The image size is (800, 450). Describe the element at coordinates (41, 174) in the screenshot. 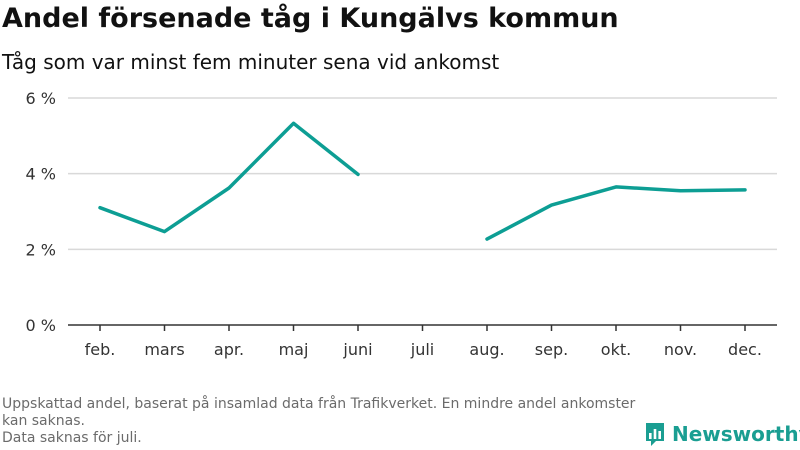

I see `y-tick-label: 4 %` at that location.